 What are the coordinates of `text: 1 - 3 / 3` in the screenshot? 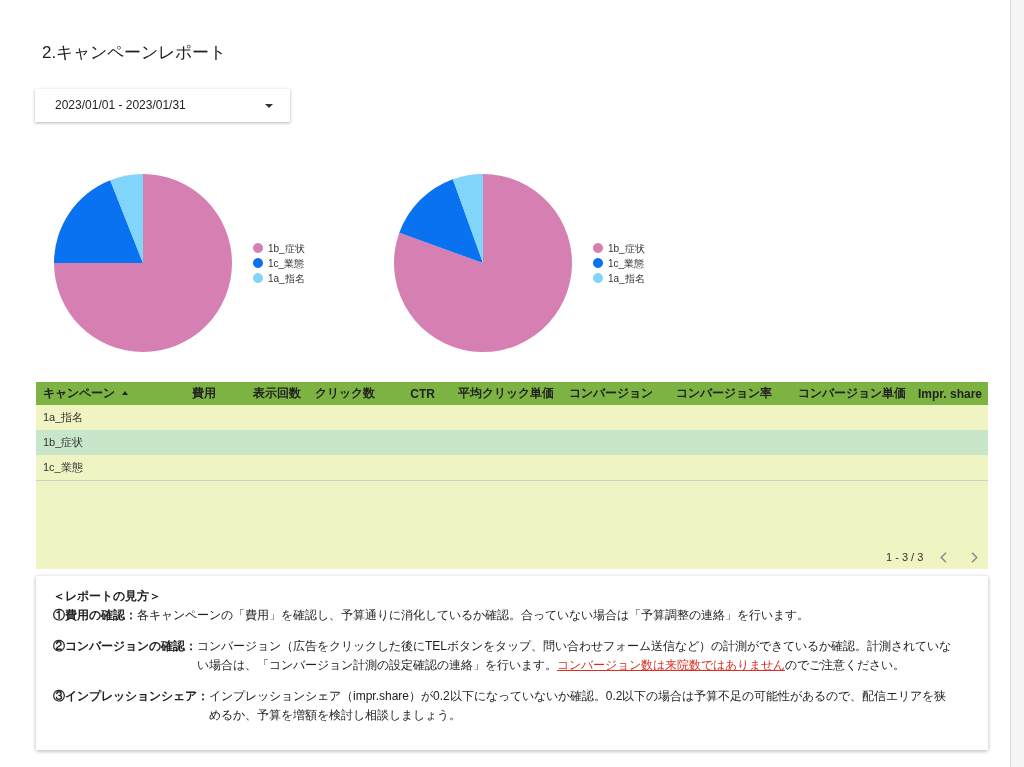 It's located at (905, 557).